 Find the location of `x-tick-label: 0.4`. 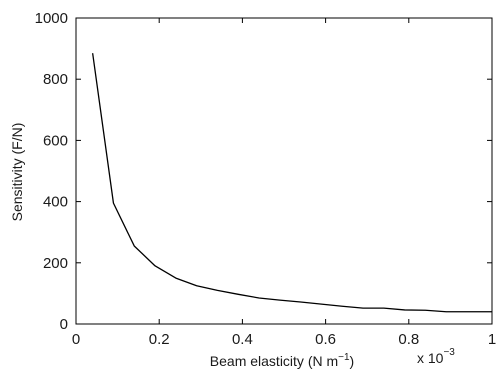

x-tick-label: 0.4 is located at coordinates (242, 339).